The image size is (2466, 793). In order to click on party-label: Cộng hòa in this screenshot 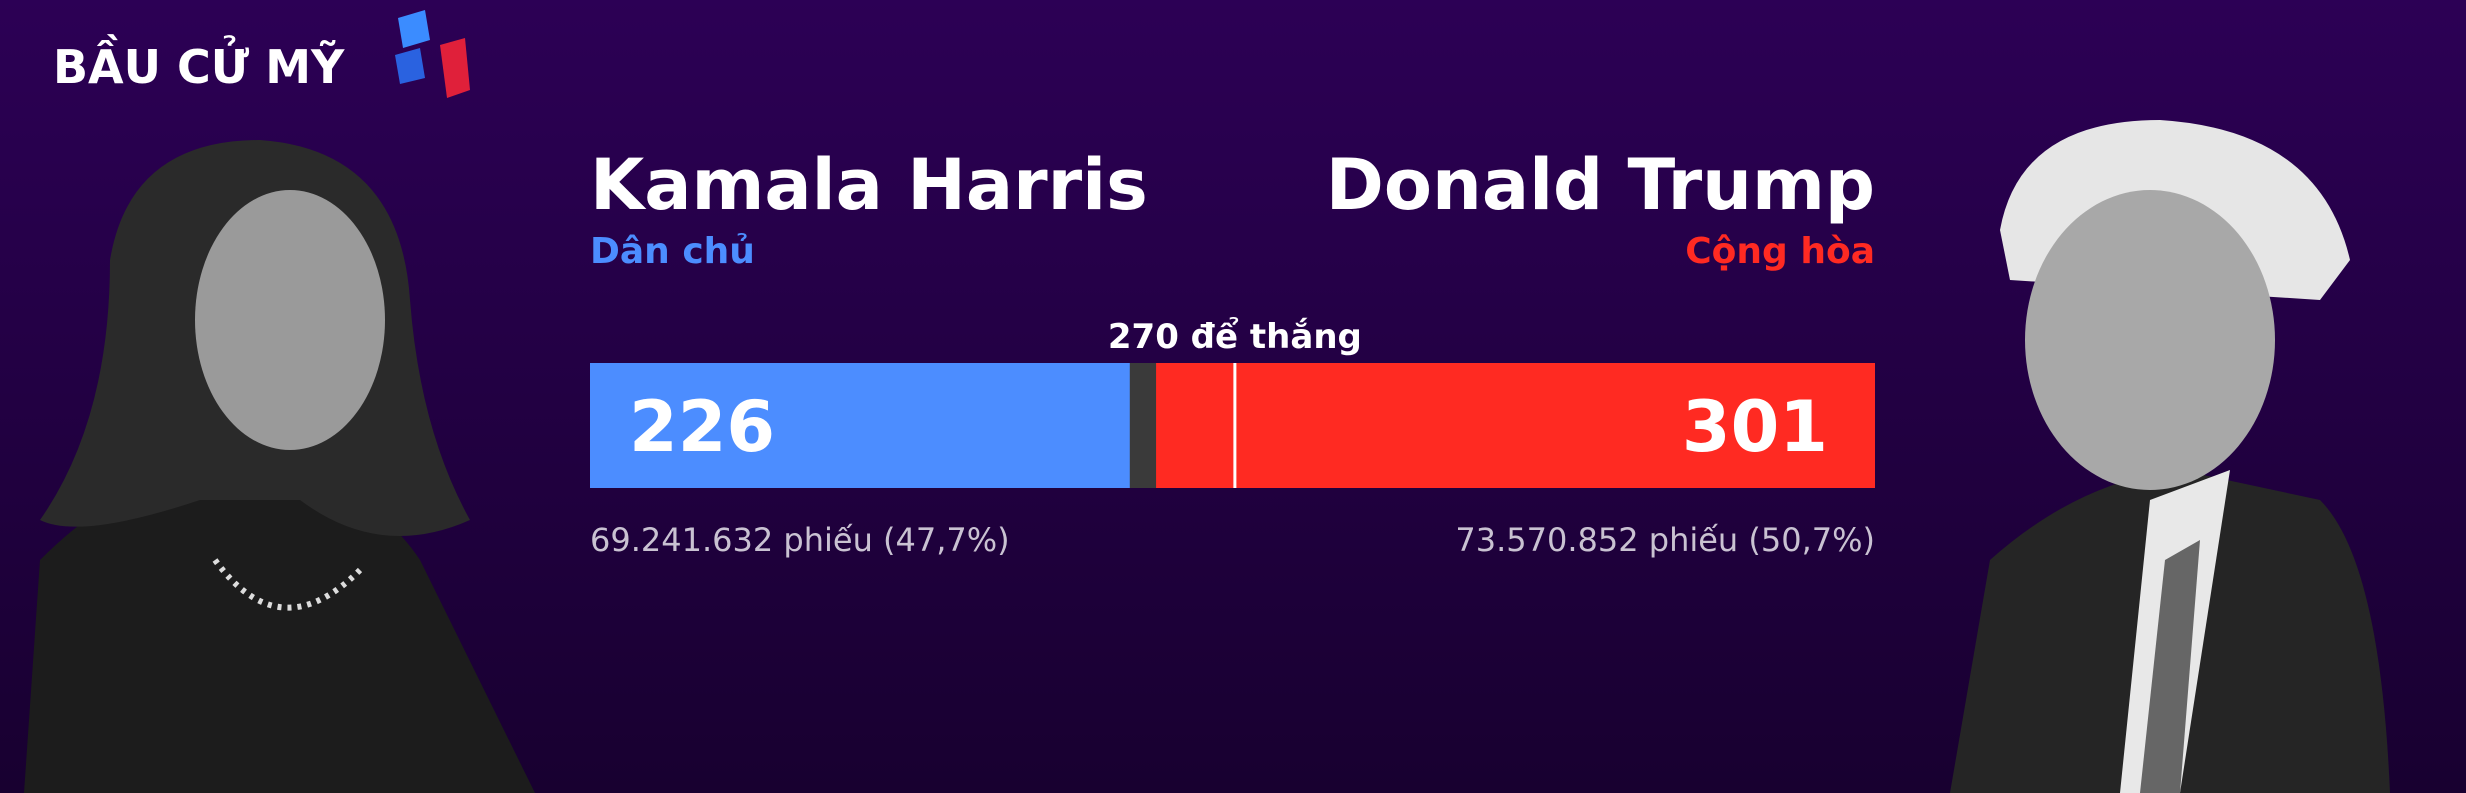, I will do `click(1780, 251)`.